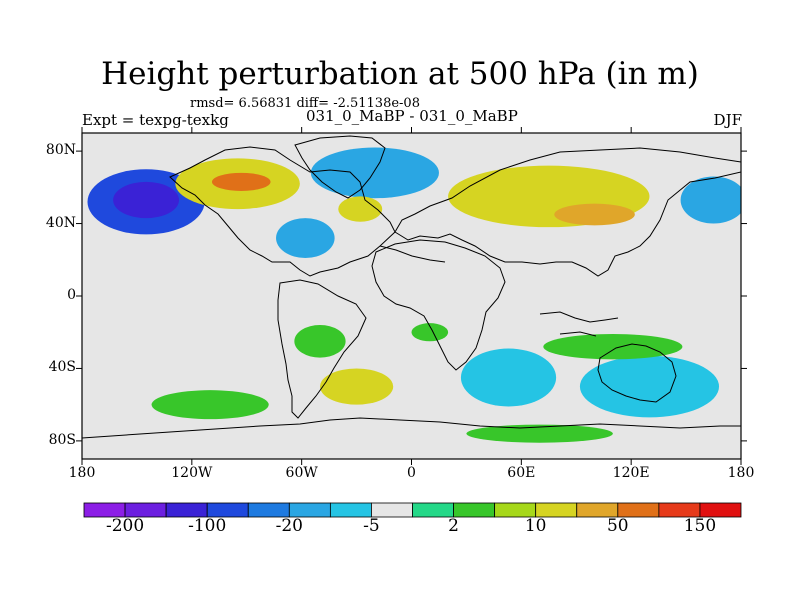  I want to click on x-tick-label: 120W, so click(192, 473).